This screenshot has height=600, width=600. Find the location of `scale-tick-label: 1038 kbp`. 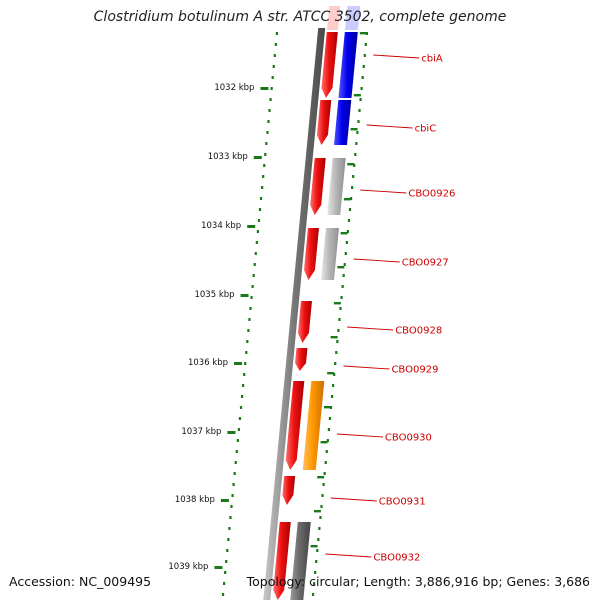

scale-tick-label: 1038 kbp is located at coordinates (195, 500).